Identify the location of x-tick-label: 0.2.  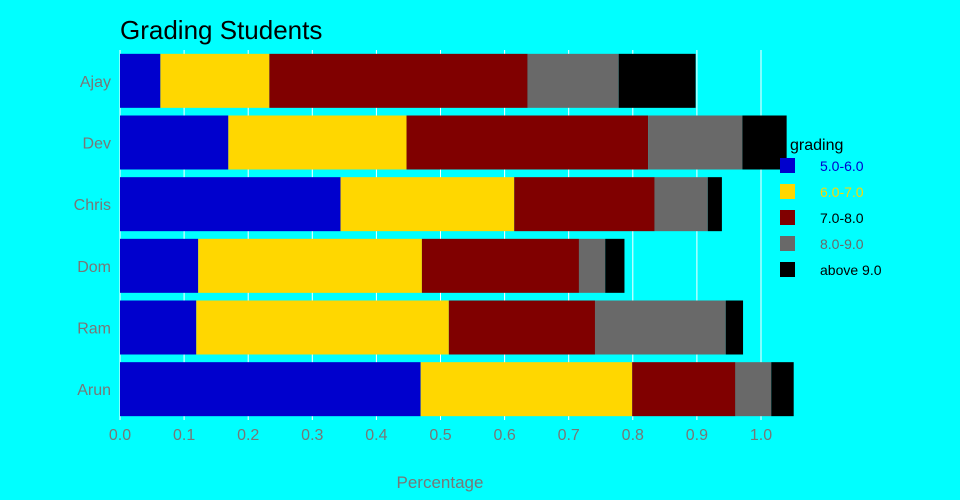
(248, 435).